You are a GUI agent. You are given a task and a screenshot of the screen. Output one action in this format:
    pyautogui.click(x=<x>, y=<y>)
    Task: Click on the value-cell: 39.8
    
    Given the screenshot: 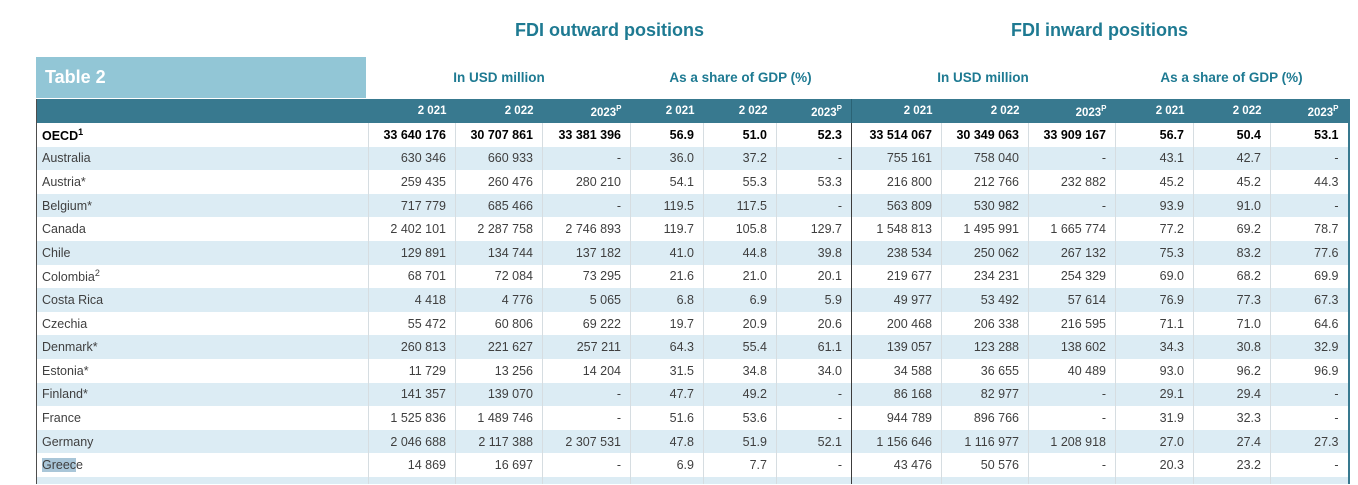 What is the action you would take?
    pyautogui.click(x=814, y=252)
    